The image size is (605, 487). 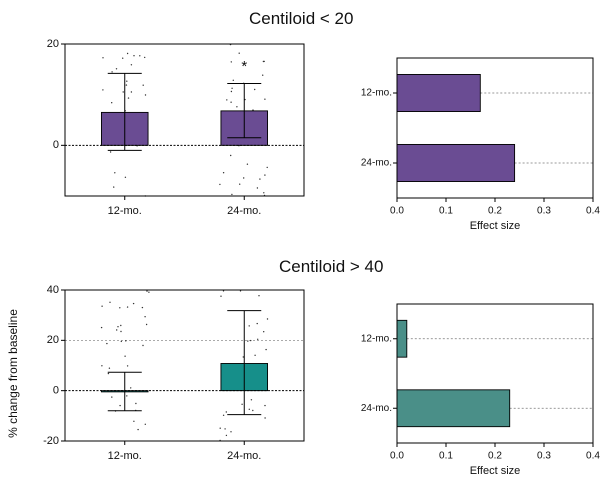 What do you see at coordinates (56, 145) in the screenshot?
I see `y-tick-label: 0` at bounding box center [56, 145].